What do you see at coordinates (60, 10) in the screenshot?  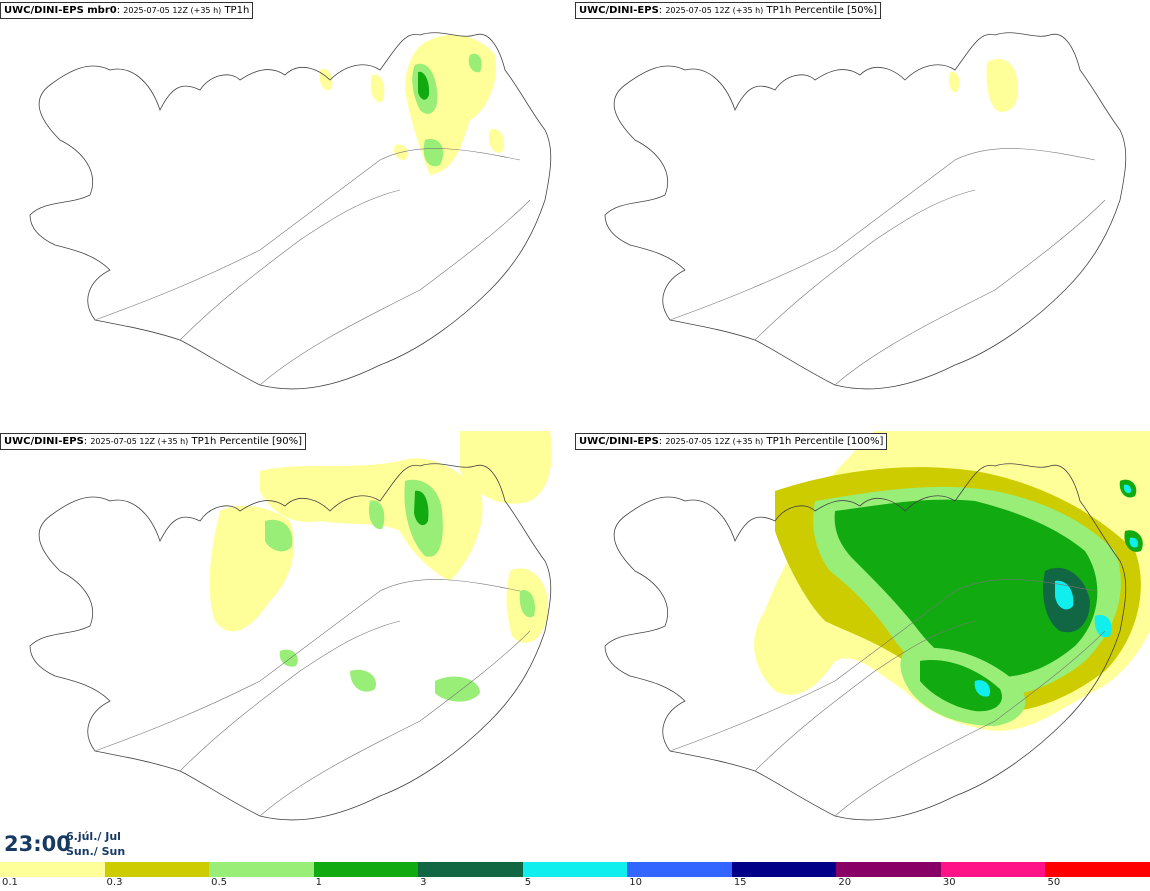 I see `model-name: UWC/DINI-EPS mbr0` at bounding box center [60, 10].